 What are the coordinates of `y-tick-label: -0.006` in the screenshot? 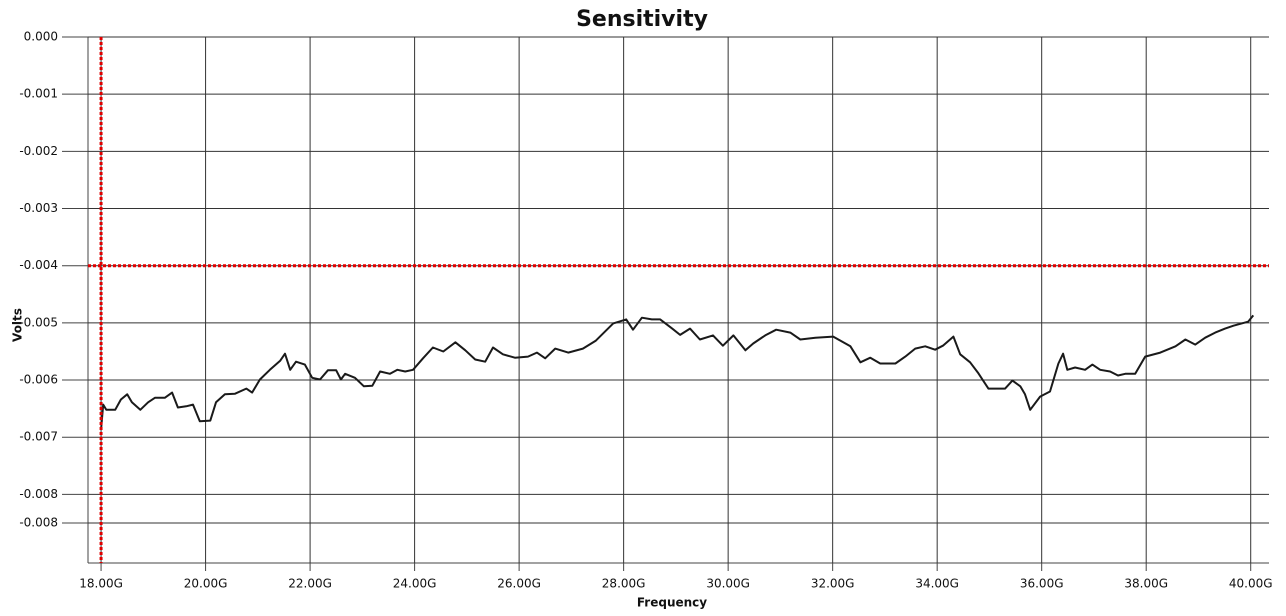 It's located at (38, 380).